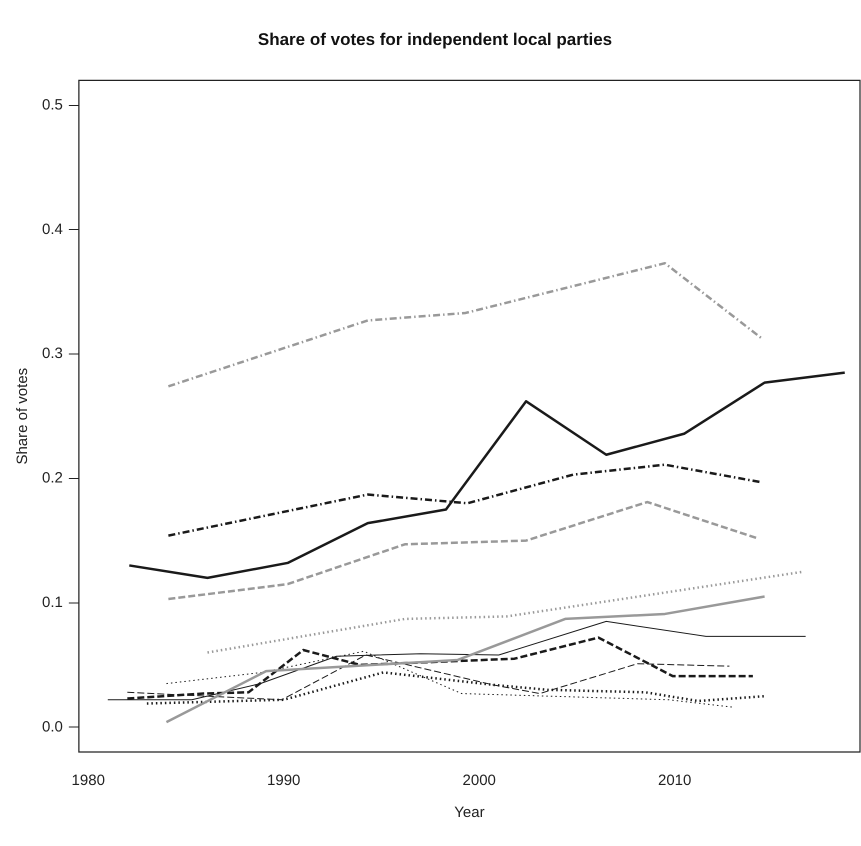  I want to click on y-tick-label: 0.3, so click(52, 353).